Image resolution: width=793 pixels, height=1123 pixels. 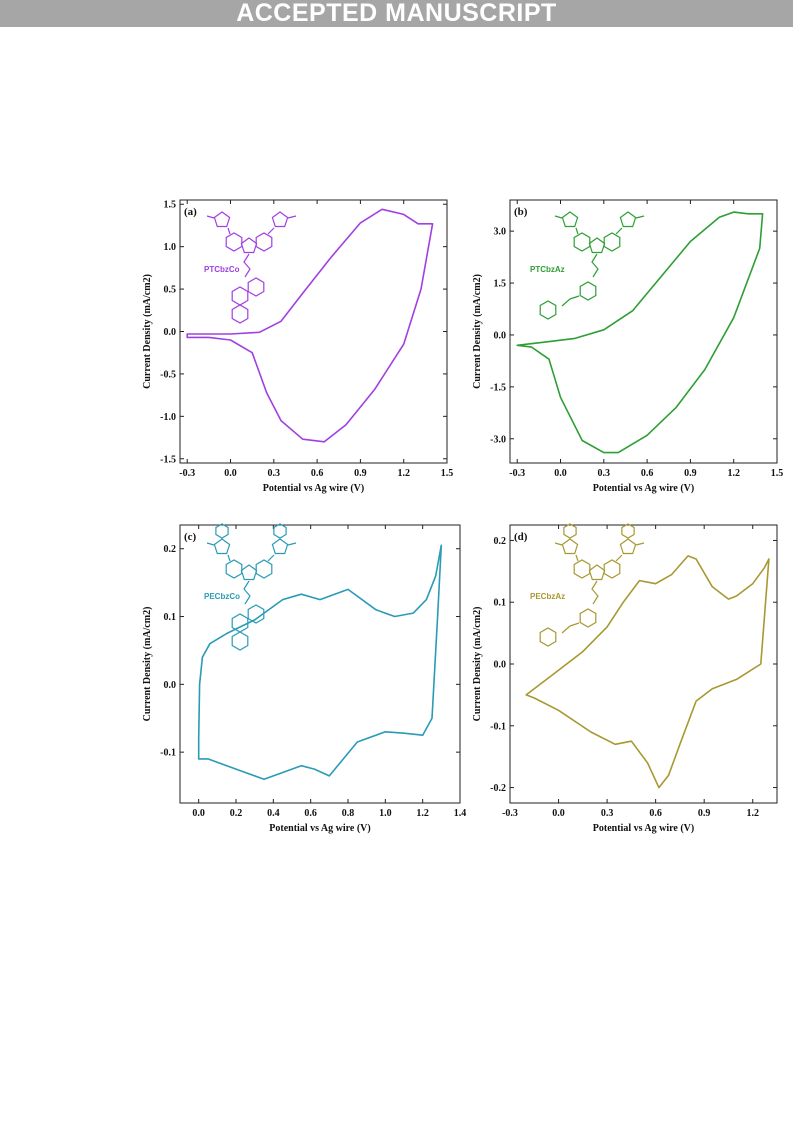 I want to click on x-tick-label: 1.0, so click(x=385, y=813).